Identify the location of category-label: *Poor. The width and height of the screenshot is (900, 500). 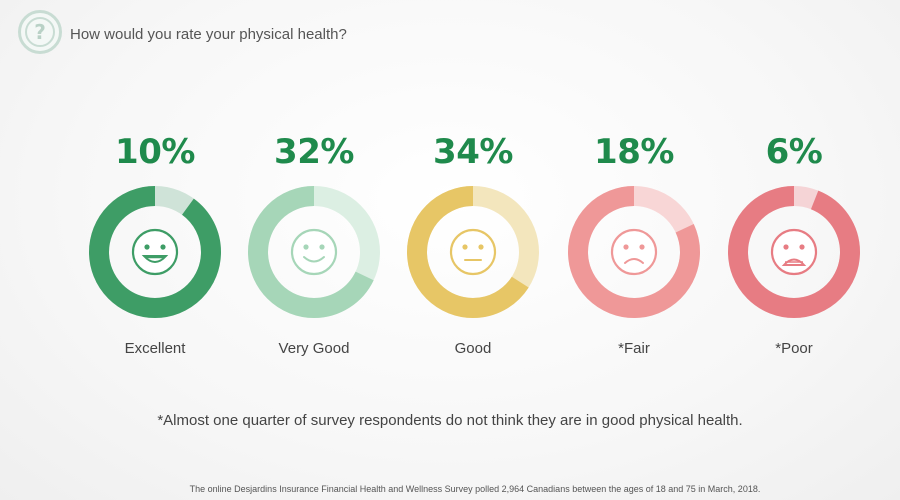
(794, 348).